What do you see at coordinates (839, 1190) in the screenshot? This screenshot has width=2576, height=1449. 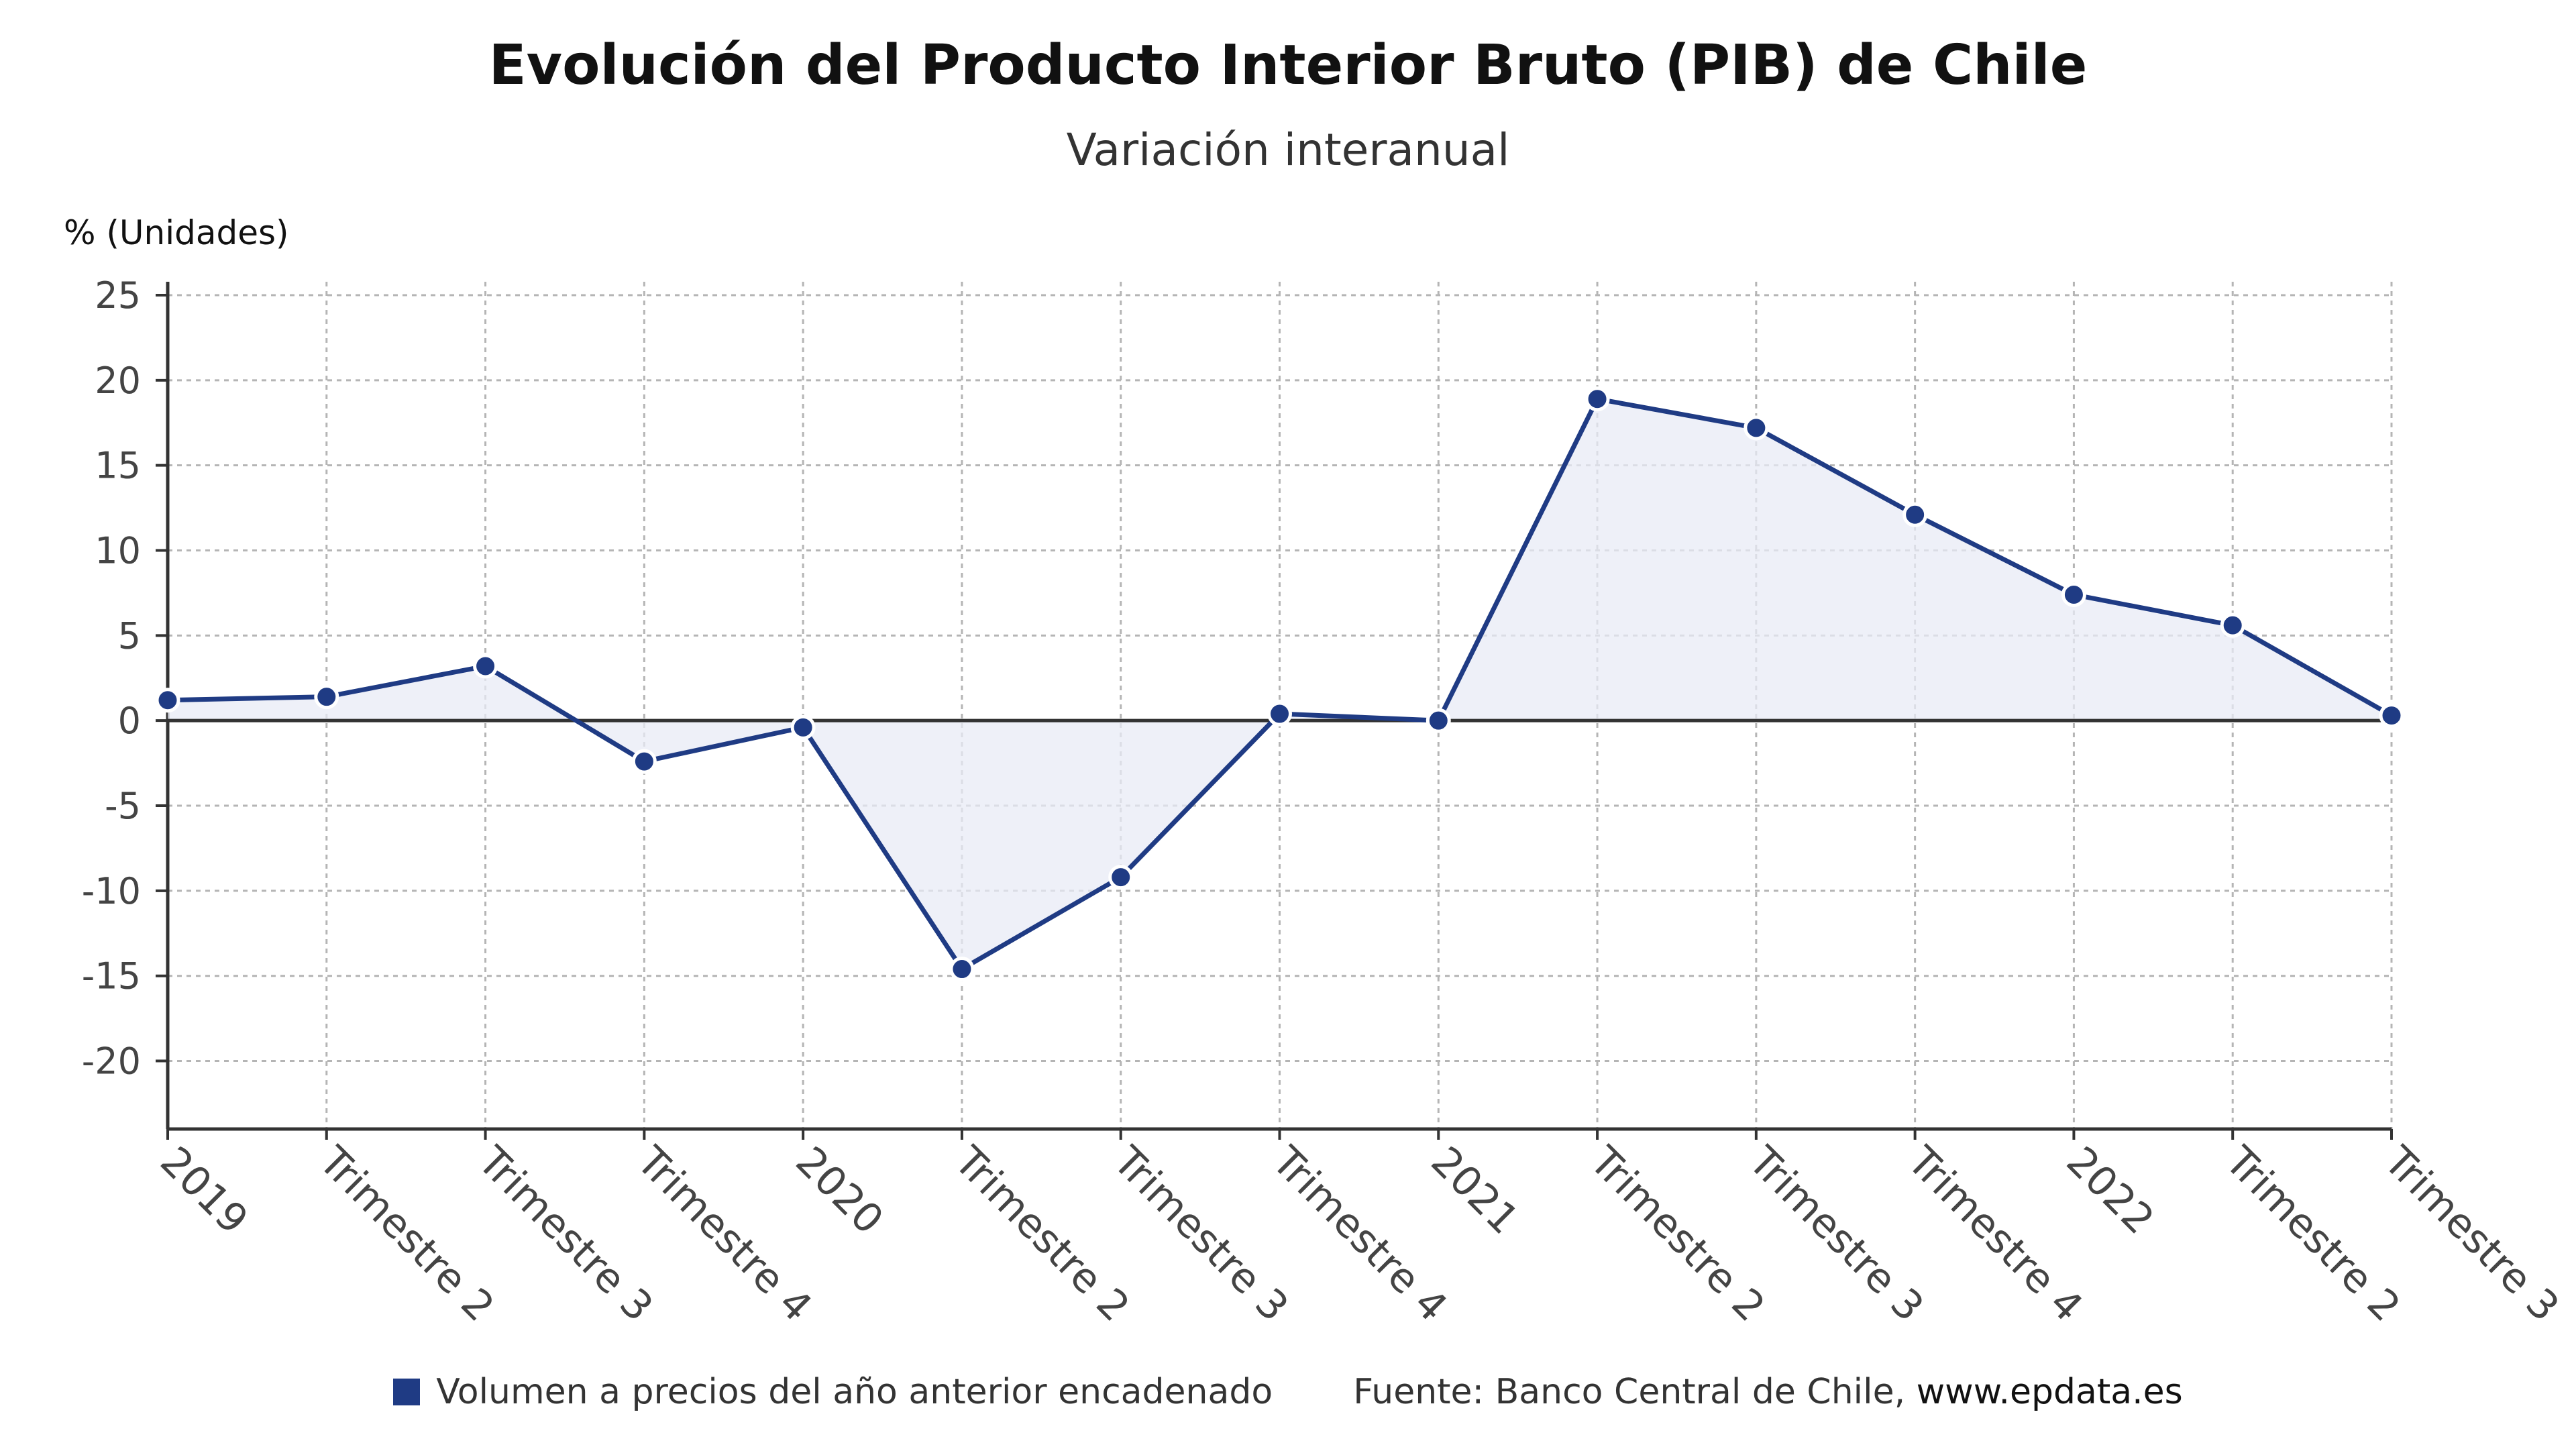 I see `x-tick-label: 2020` at bounding box center [839, 1190].